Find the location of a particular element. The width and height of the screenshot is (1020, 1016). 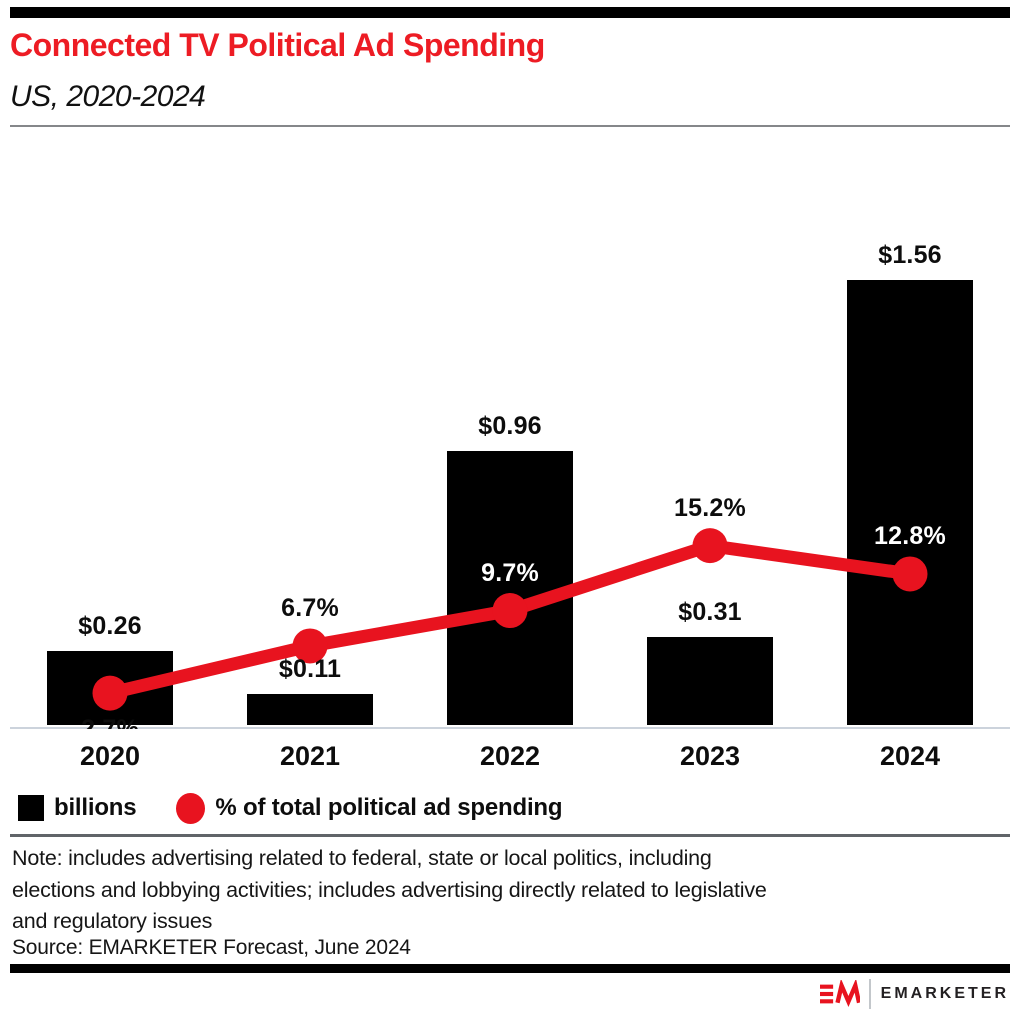

emarketer-logo: EMARKETER is located at coordinates (914, 993).